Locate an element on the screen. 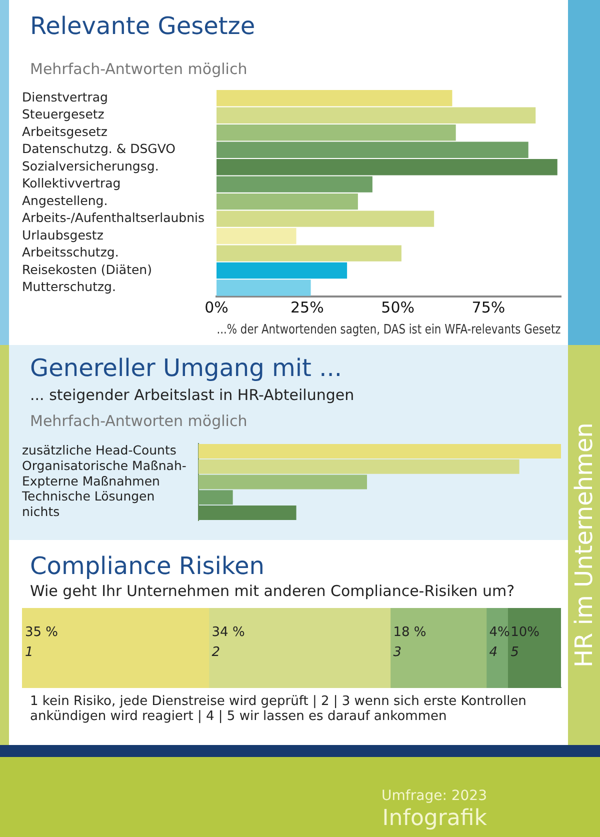 The image size is (600, 837). series-label: 1 is located at coordinates (29, 652).